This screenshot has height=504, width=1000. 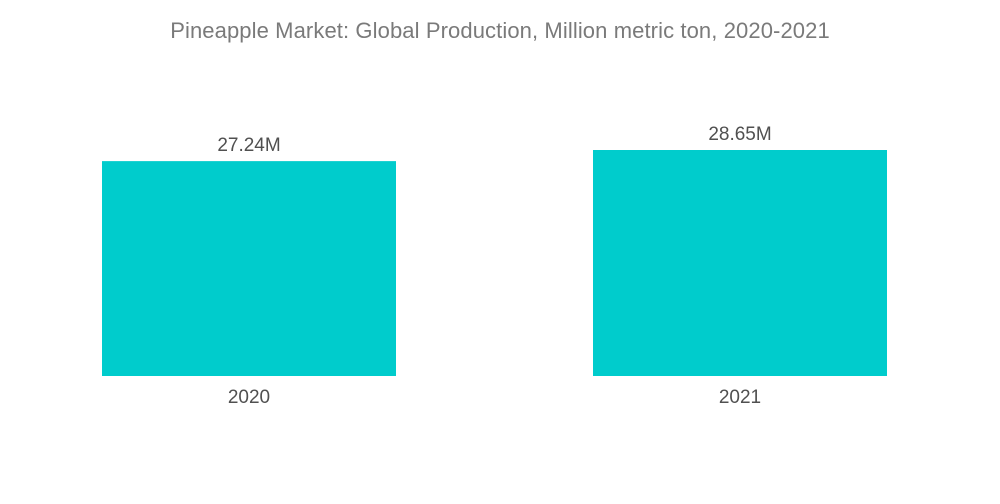 What do you see at coordinates (739, 134) in the screenshot?
I see `data-label-2021: 28.65M` at bounding box center [739, 134].